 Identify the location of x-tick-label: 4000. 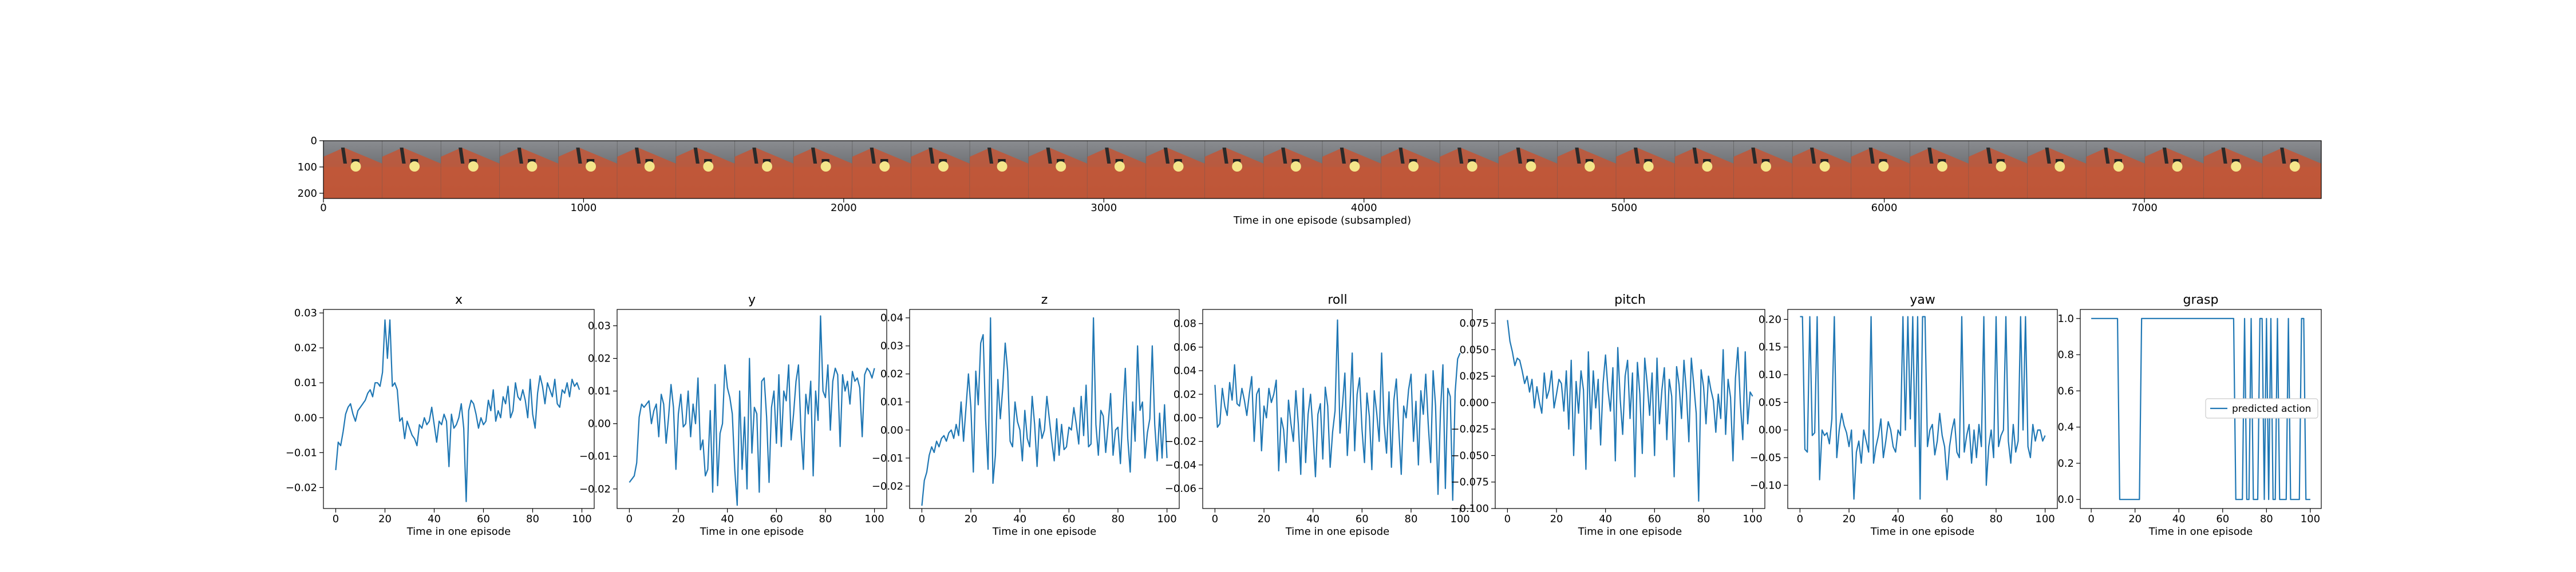
(1364, 208).